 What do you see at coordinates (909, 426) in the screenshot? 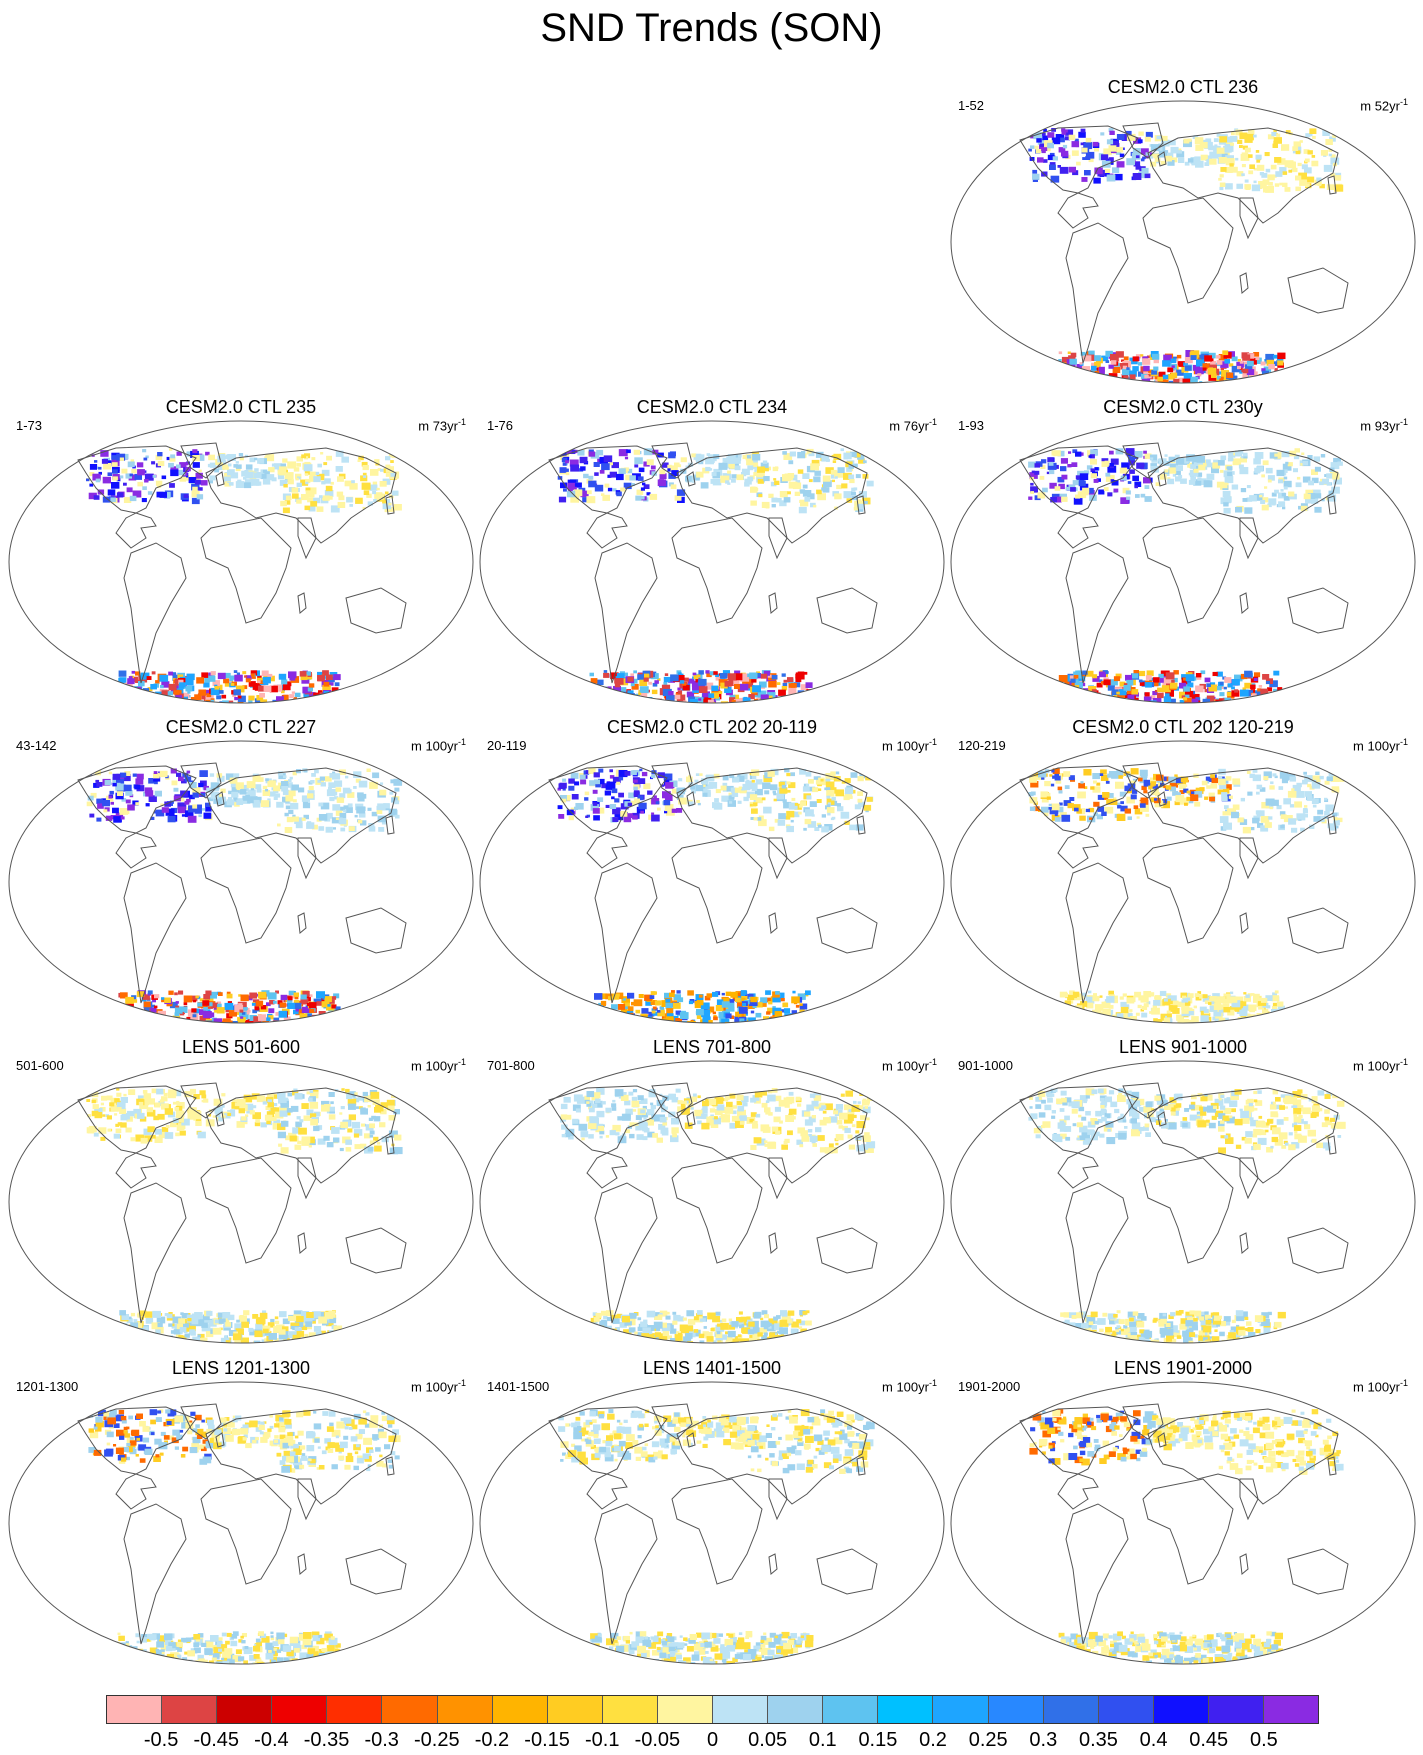
I see `units-text: m 76yr` at bounding box center [909, 426].